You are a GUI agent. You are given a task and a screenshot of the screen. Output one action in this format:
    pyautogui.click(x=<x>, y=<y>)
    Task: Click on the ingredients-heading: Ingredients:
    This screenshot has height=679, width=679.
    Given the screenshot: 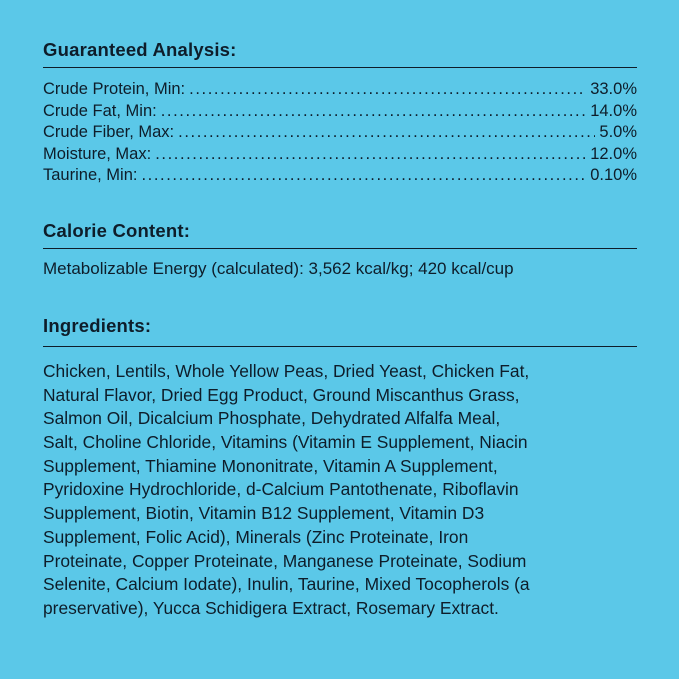 What is the action you would take?
    pyautogui.click(x=97, y=325)
    